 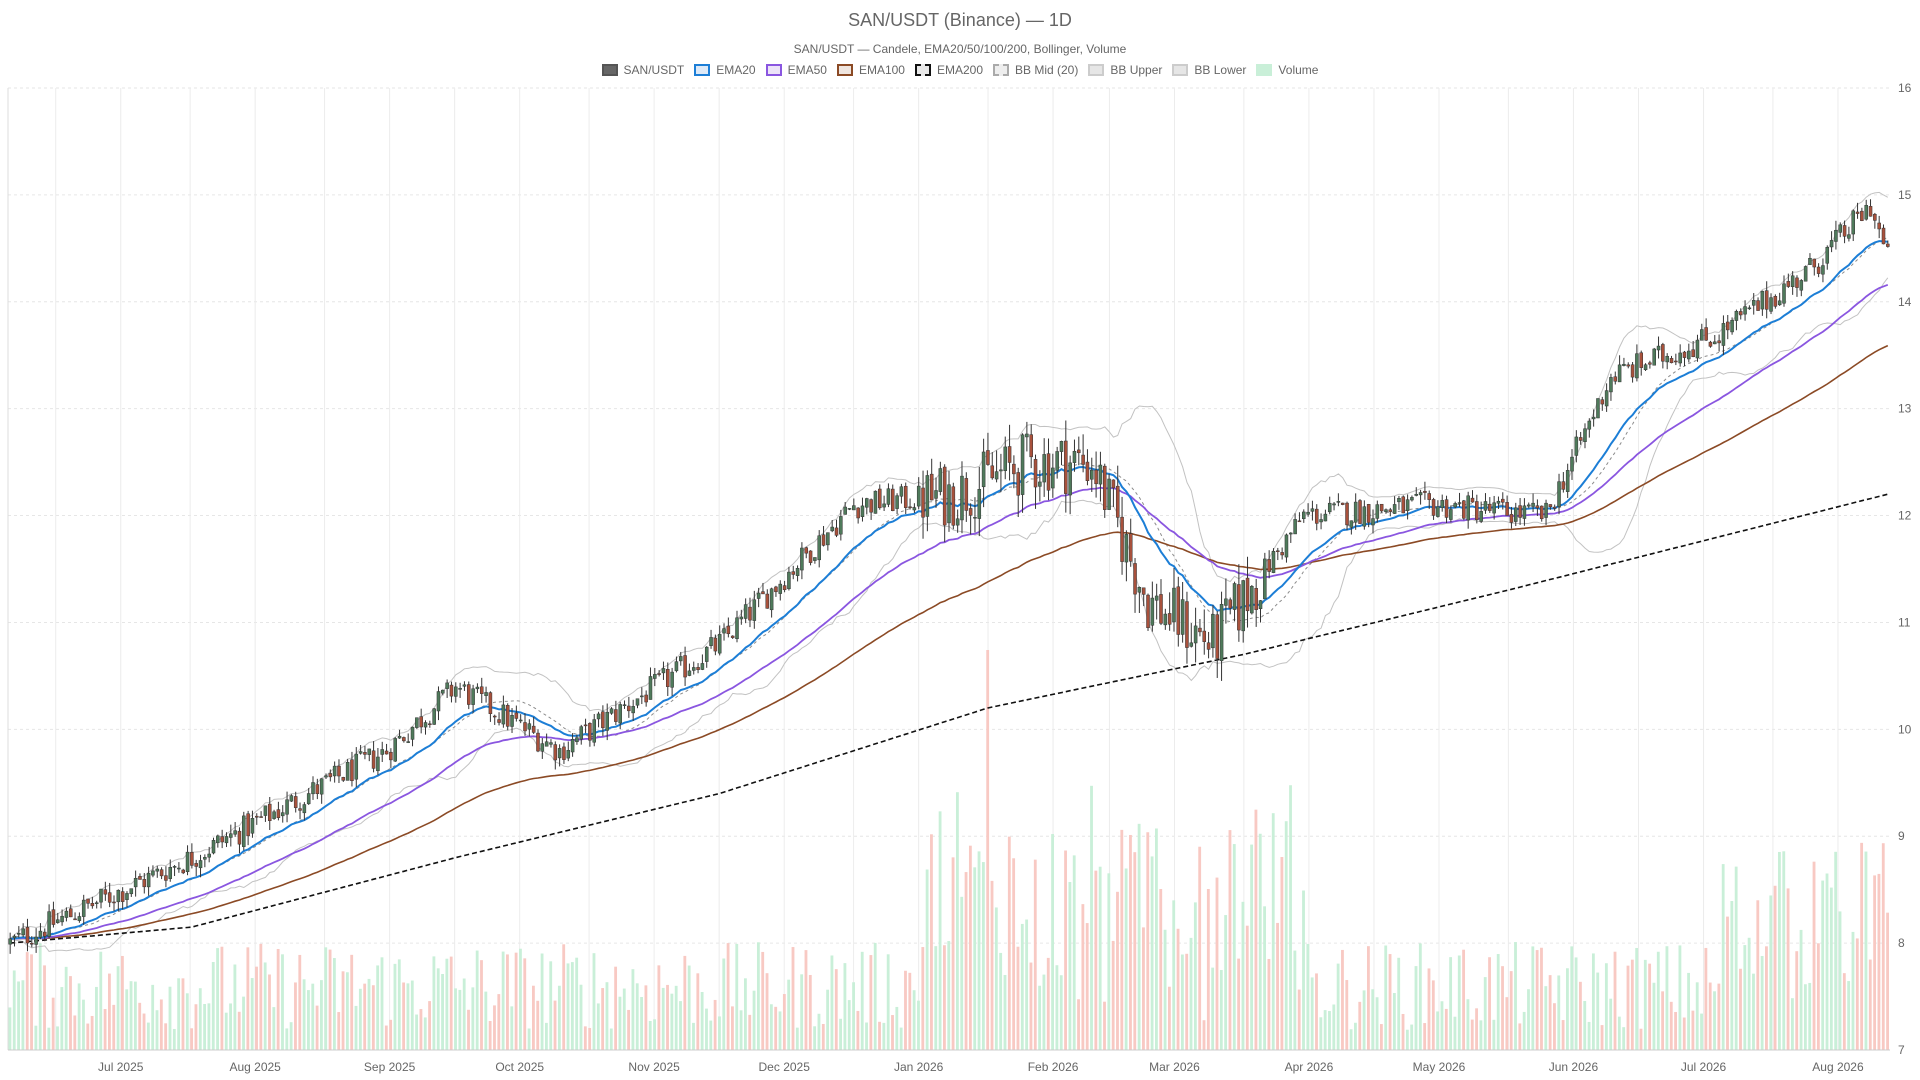 I want to click on legend-item-ema20: EMA20, so click(x=725, y=70).